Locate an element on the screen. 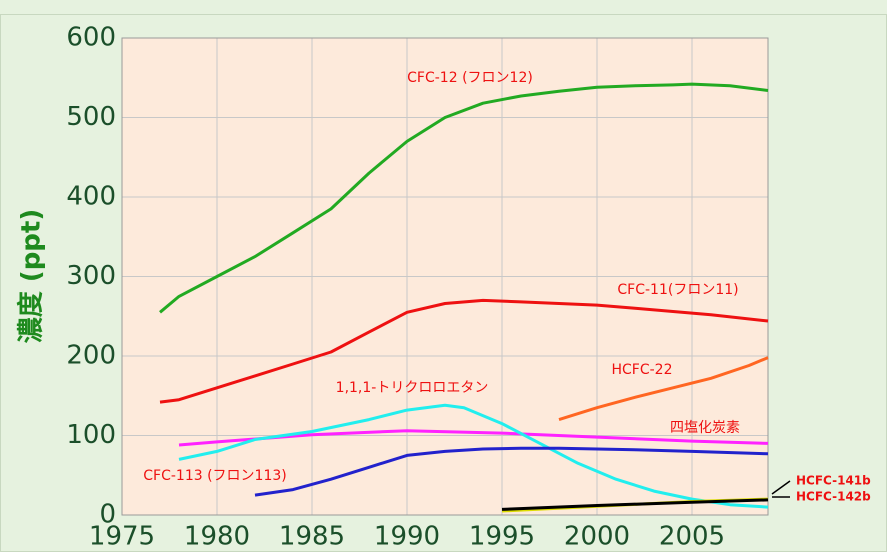  y-tick-label: 500 is located at coordinates (91, 117).